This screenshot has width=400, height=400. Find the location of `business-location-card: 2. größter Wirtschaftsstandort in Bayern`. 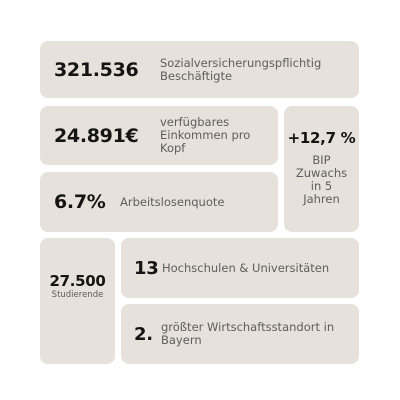

business-location-card: 2. größter Wirtschaftsstandort in Bayern is located at coordinates (240, 334).